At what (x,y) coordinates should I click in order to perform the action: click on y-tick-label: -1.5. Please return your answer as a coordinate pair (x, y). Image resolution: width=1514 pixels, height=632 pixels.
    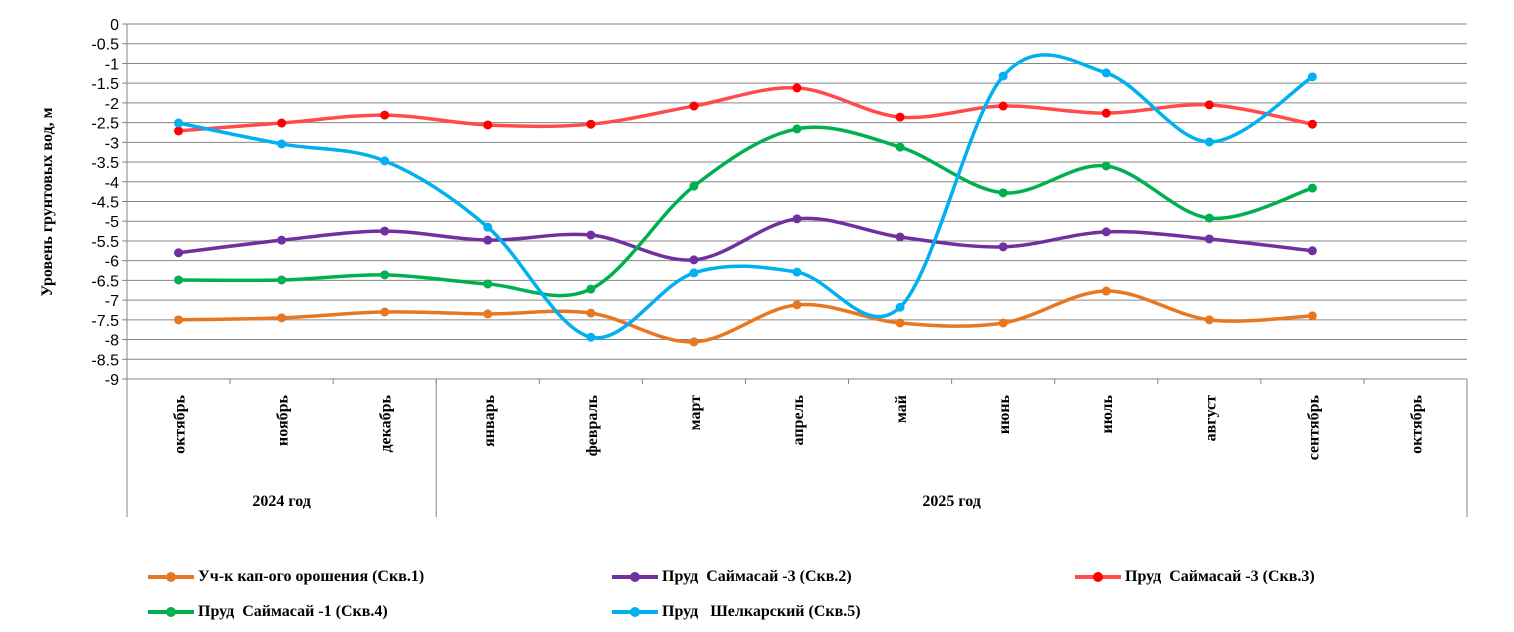
    Looking at the image, I should click on (105, 84).